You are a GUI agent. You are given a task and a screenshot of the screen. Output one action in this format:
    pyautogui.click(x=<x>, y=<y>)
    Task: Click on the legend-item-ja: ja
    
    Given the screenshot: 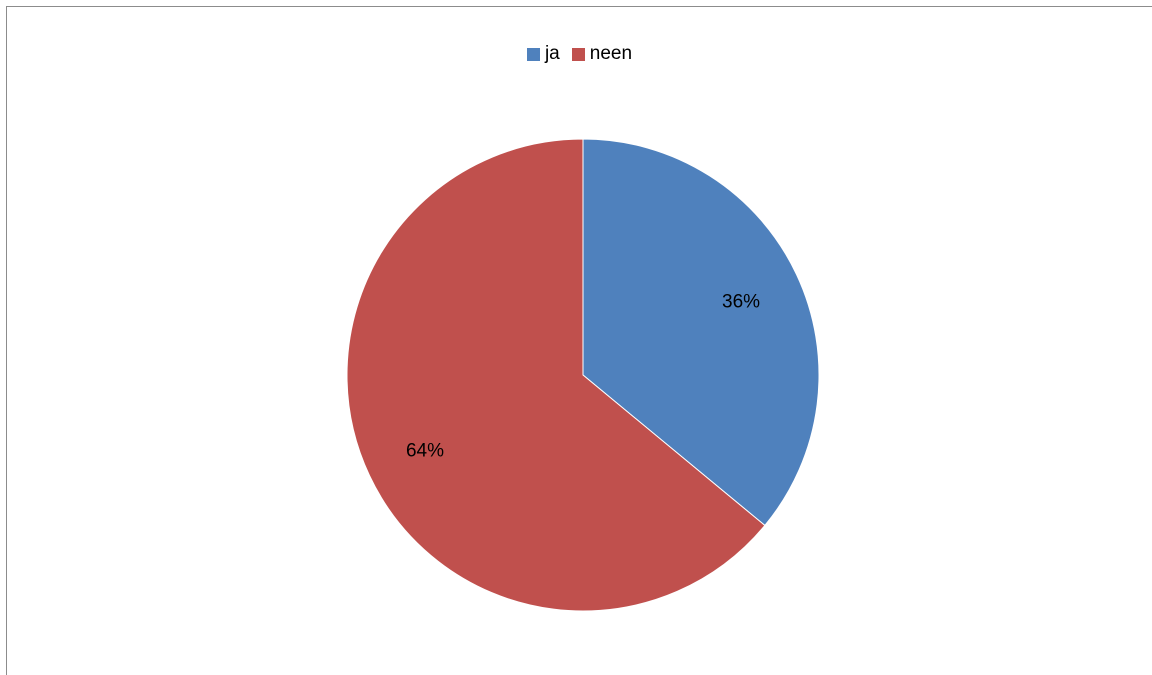 What is the action you would take?
    pyautogui.click(x=543, y=54)
    